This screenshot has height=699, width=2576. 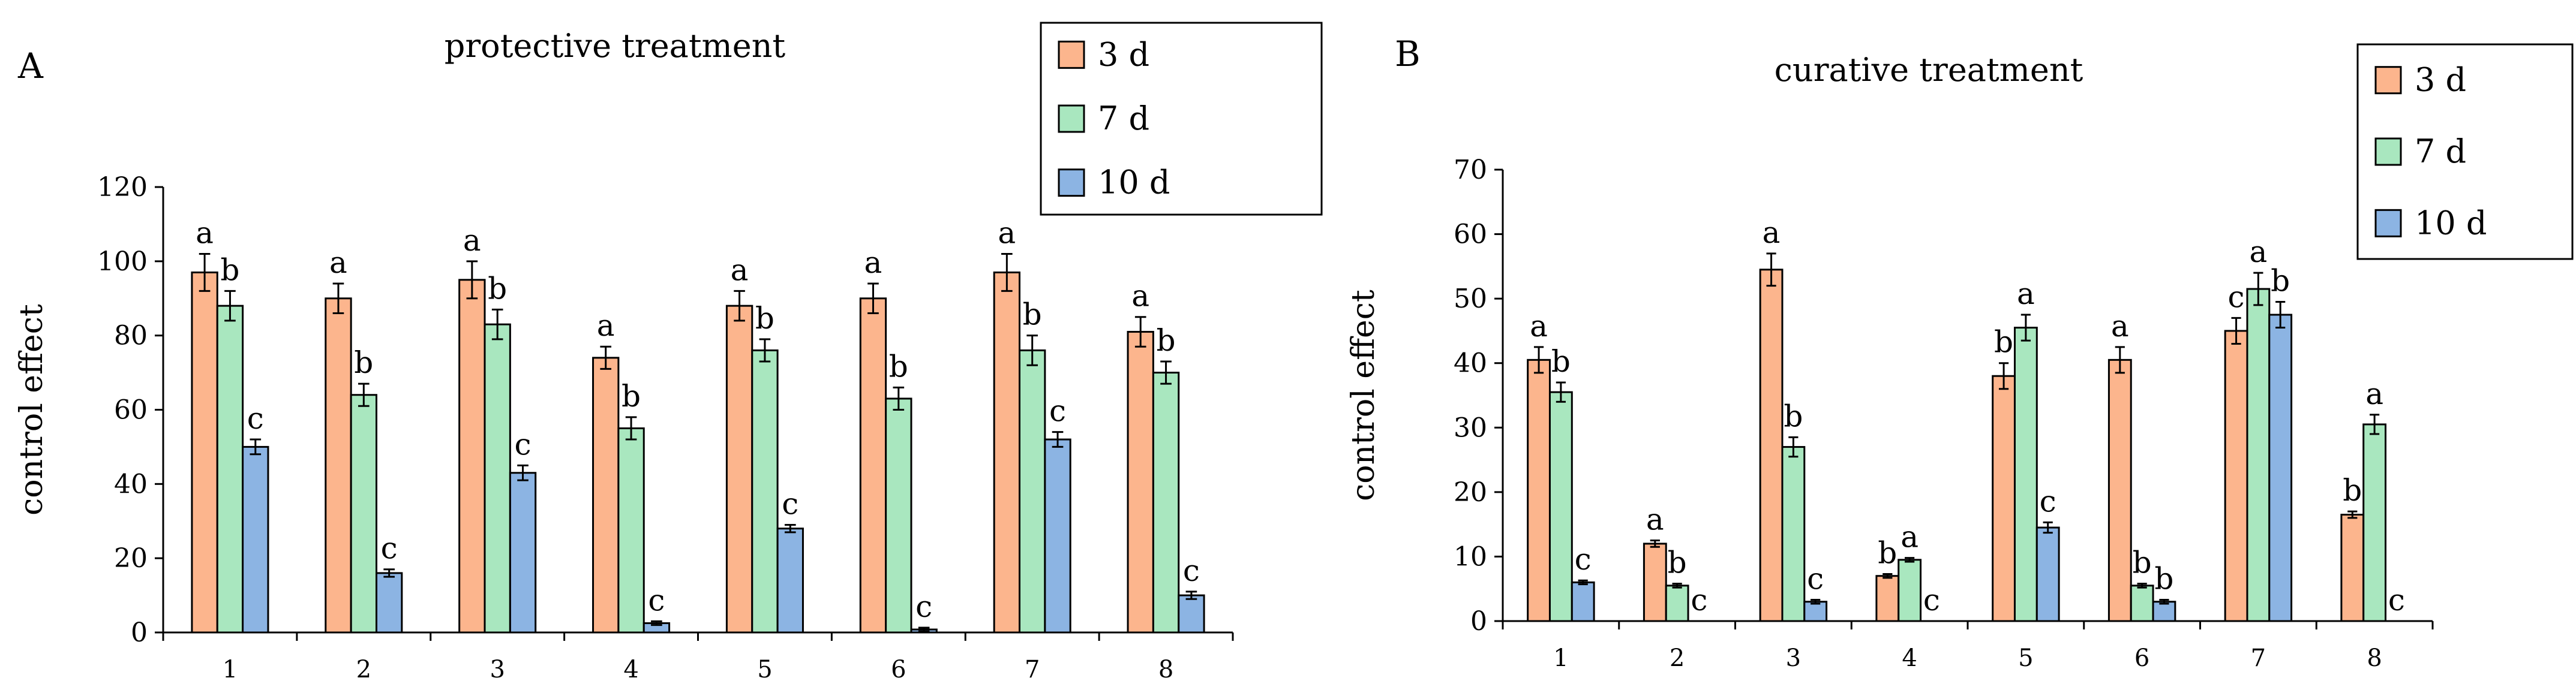 What do you see at coordinates (364, 669) in the screenshot?
I see `x-tick-label-a: 2` at bounding box center [364, 669].